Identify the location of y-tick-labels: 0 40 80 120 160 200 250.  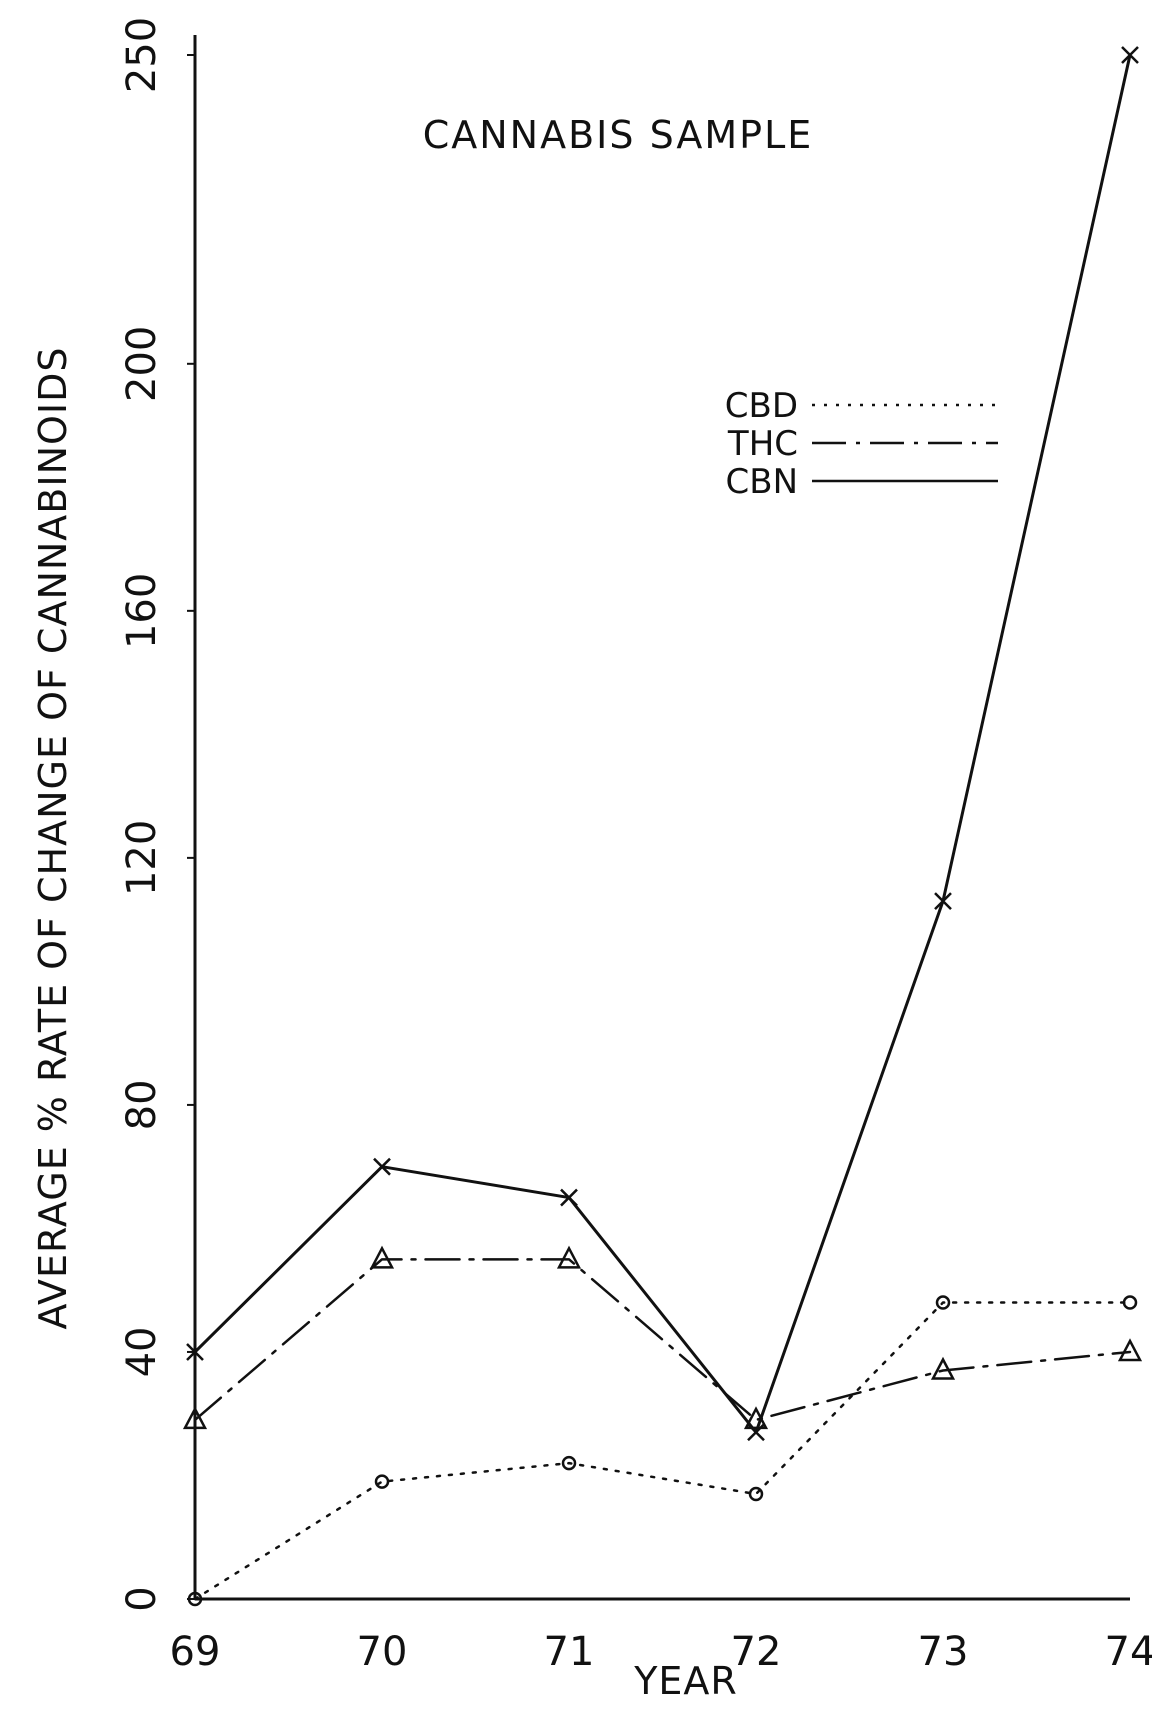
(157, 814).